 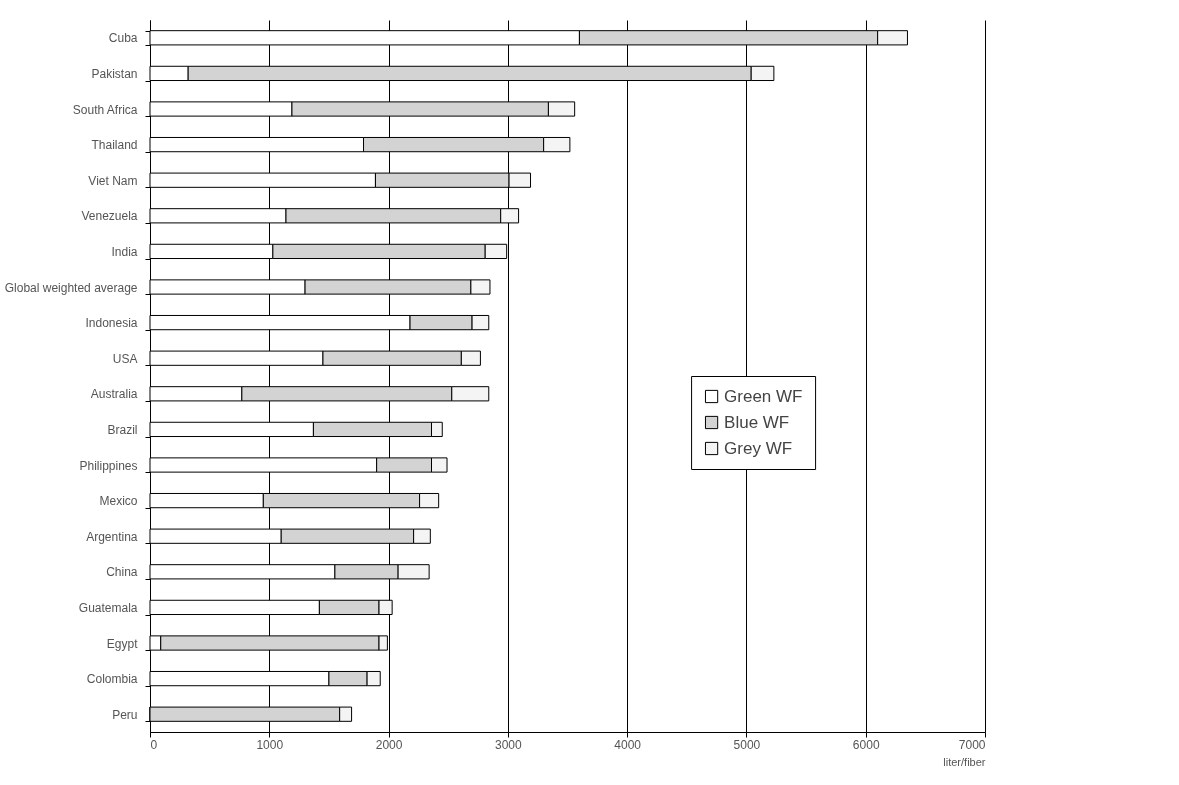 I want to click on y-tick-label: Egypt, so click(x=122, y=643).